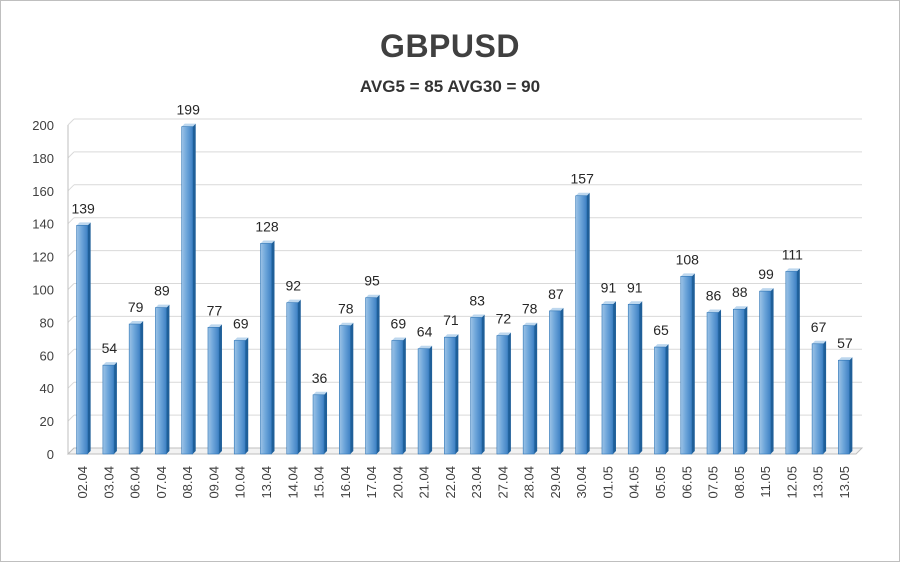 Image resolution: width=900 pixels, height=562 pixels. Describe the element at coordinates (293, 286) in the screenshot. I see `data-label: 92` at that location.